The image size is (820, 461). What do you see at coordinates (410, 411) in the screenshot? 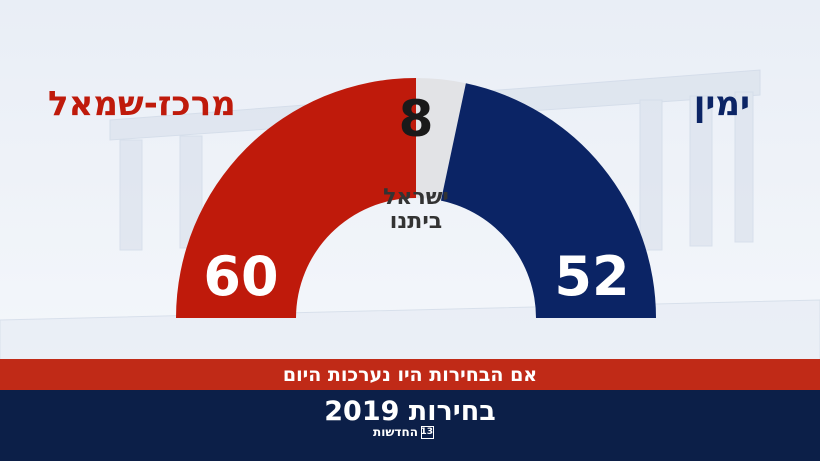
I see `footer-title: בחירות 2019` at bounding box center [410, 411].